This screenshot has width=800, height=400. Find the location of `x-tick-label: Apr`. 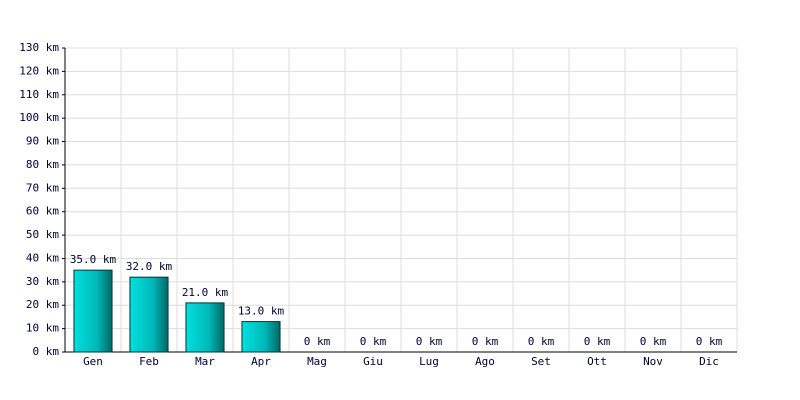

x-tick-label: Apr is located at coordinates (261, 361).